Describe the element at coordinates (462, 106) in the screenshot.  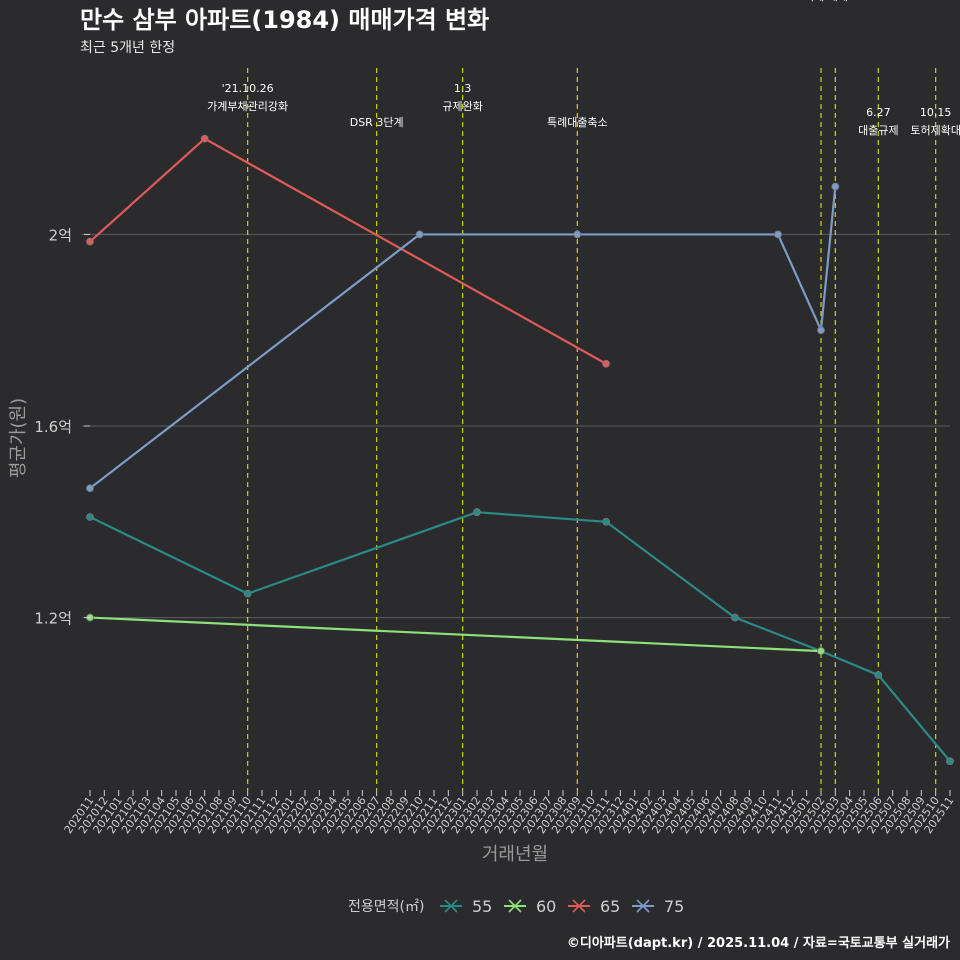
I see `event-label-name: 규제완화` at that location.